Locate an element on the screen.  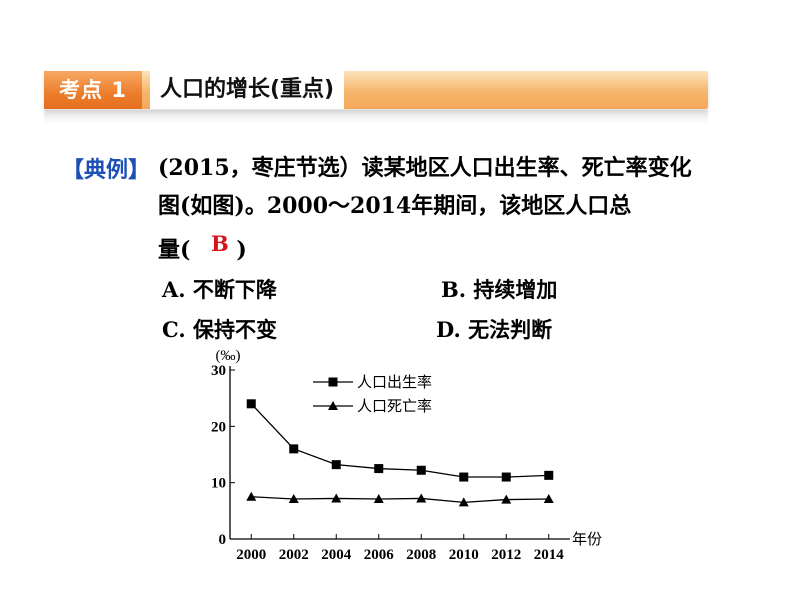
answer-prefix: 量( is located at coordinates (174, 250).